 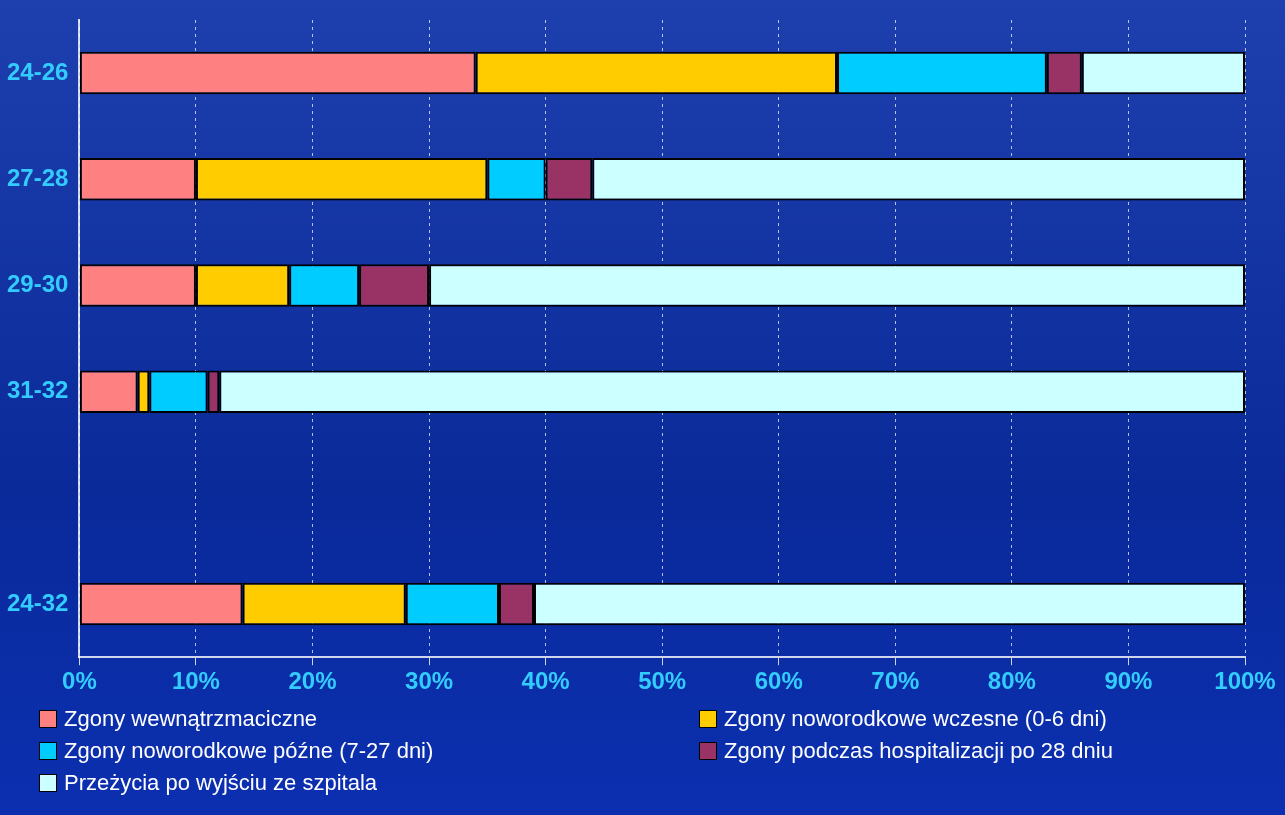 What do you see at coordinates (429, 681) in the screenshot?
I see `x-tick-label: 30%` at bounding box center [429, 681].